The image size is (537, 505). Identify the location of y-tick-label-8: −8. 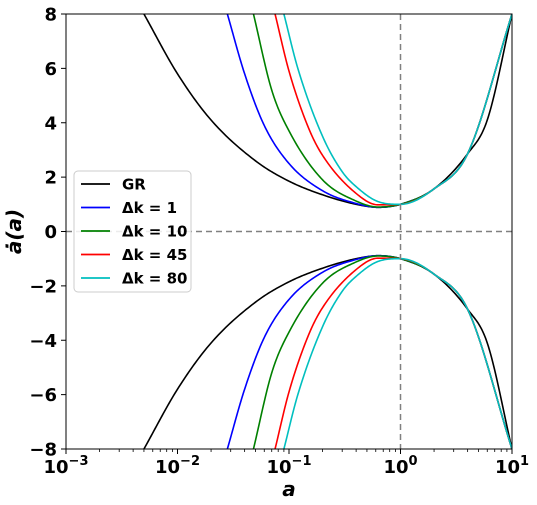
(43, 450).